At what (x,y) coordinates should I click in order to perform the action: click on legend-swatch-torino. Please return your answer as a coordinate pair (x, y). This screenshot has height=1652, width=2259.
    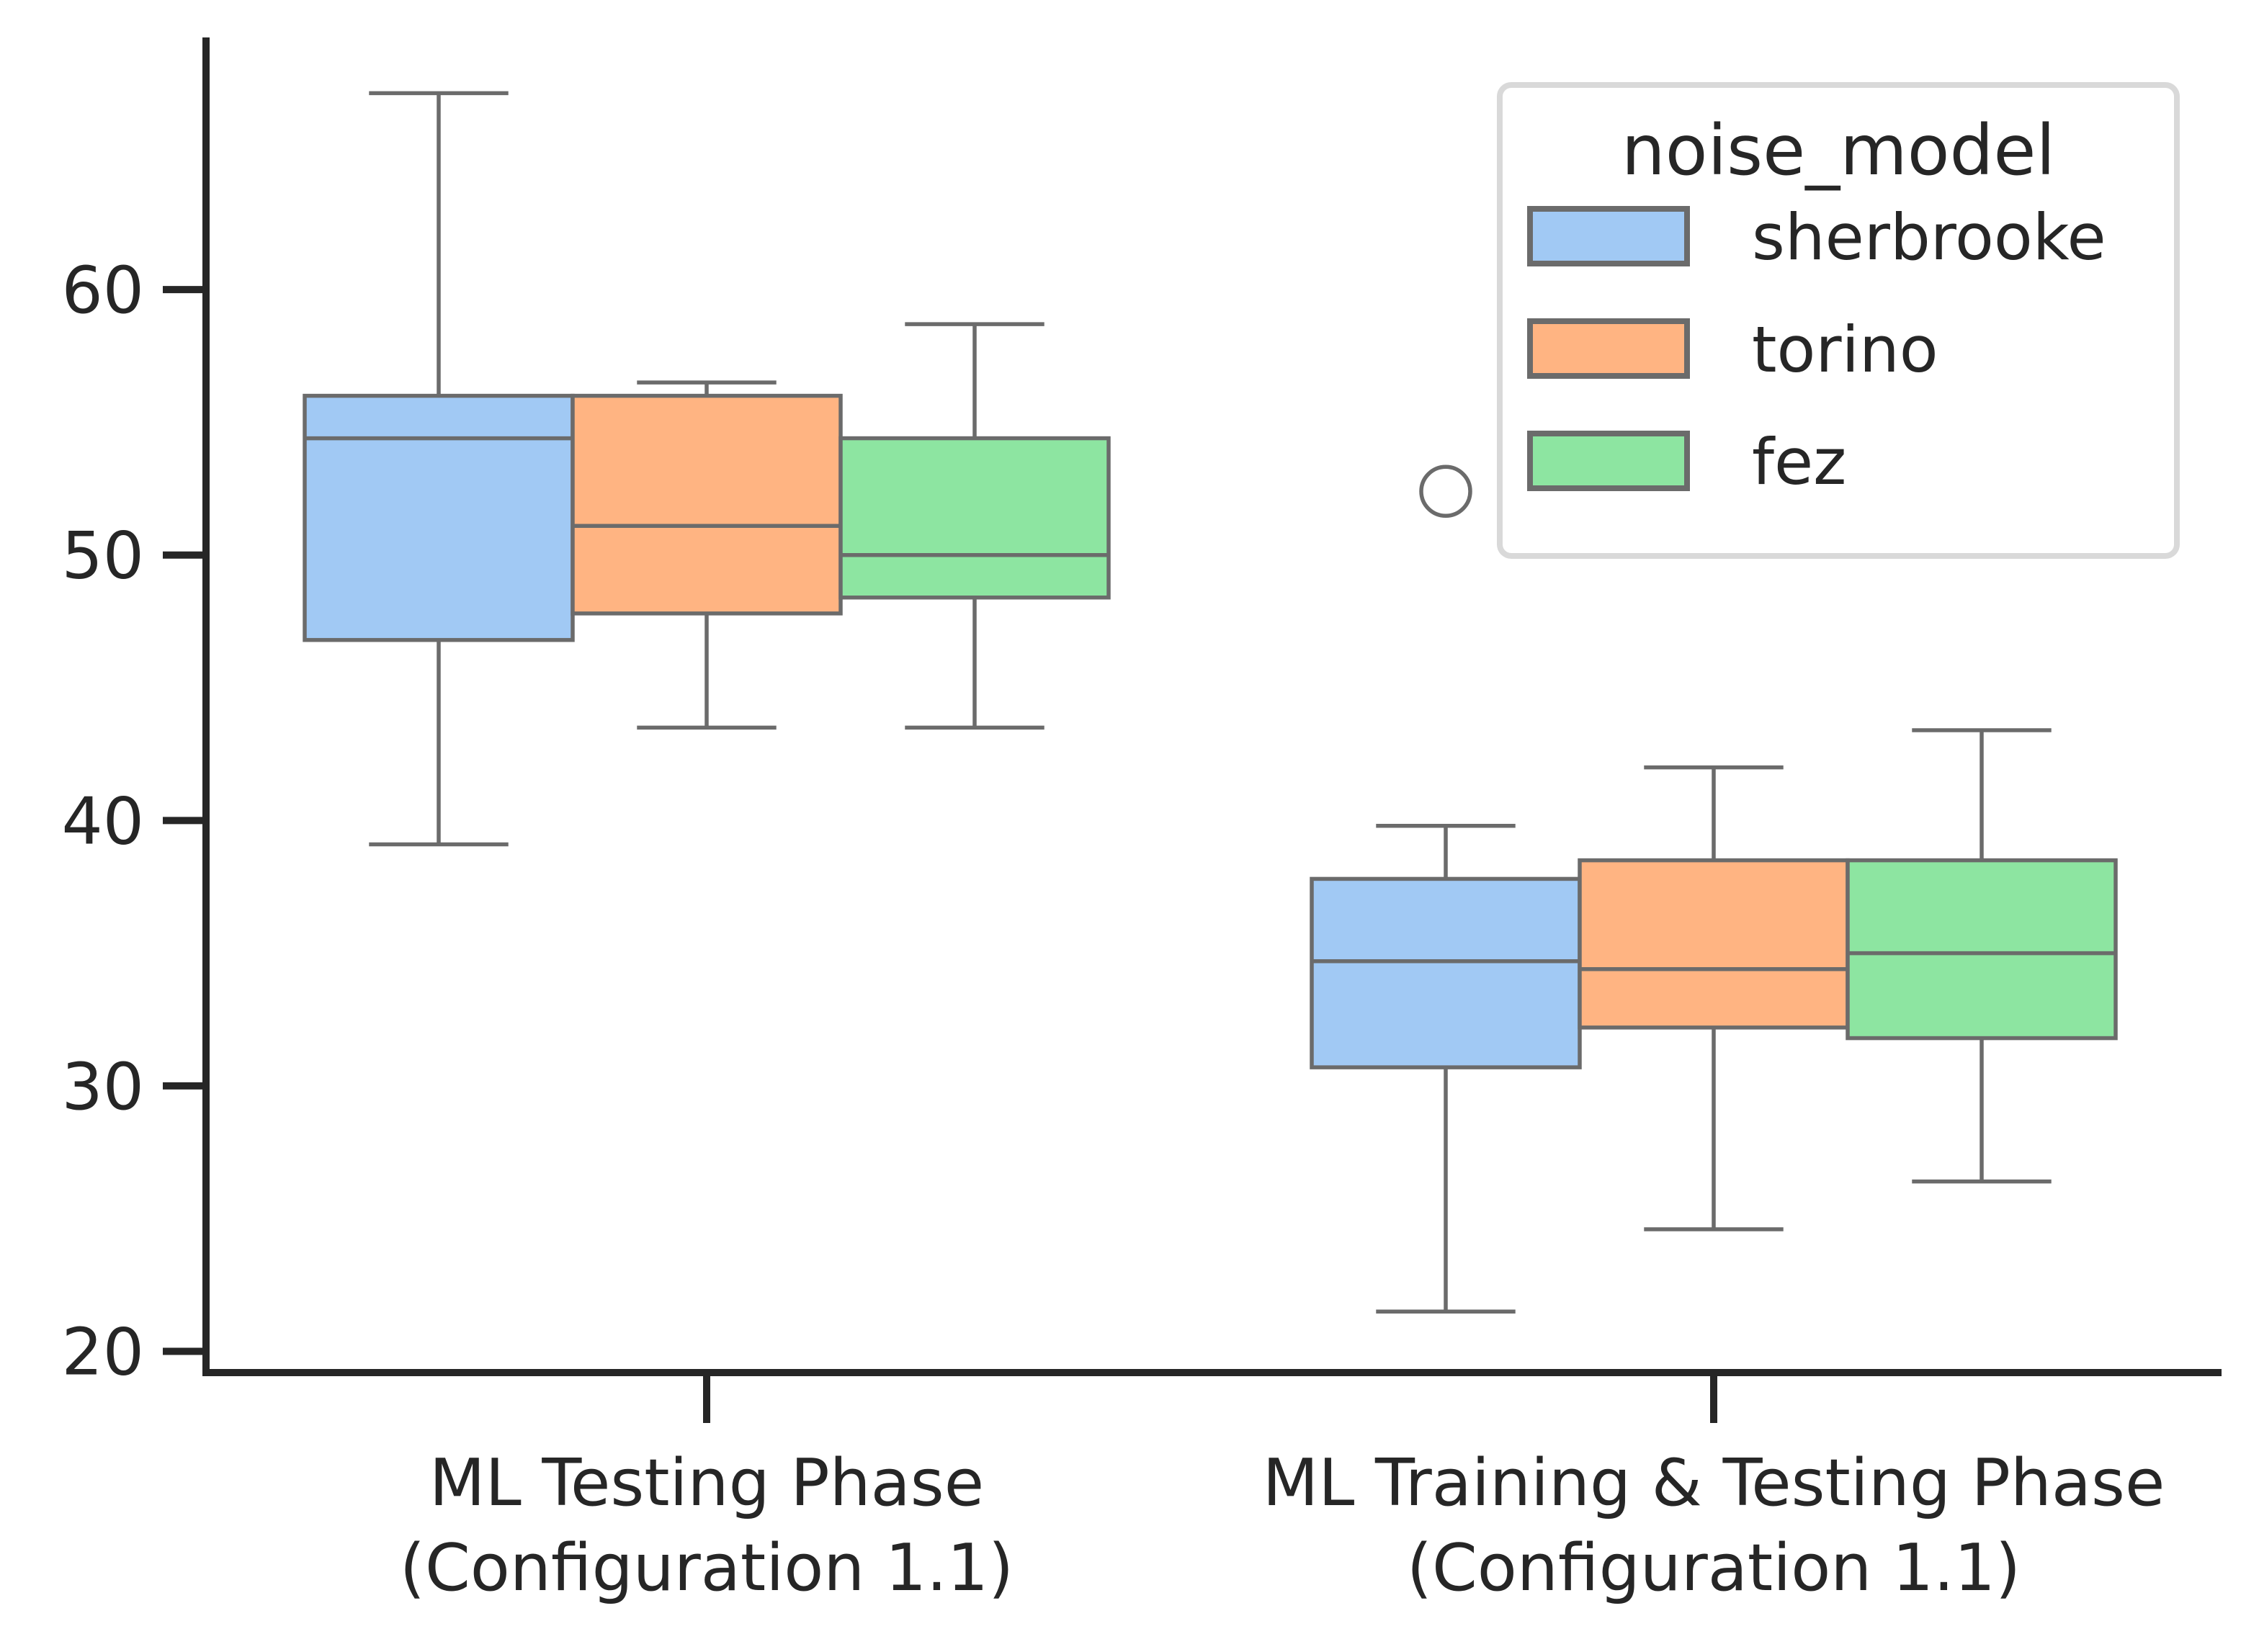
    Looking at the image, I should click on (1608, 348).